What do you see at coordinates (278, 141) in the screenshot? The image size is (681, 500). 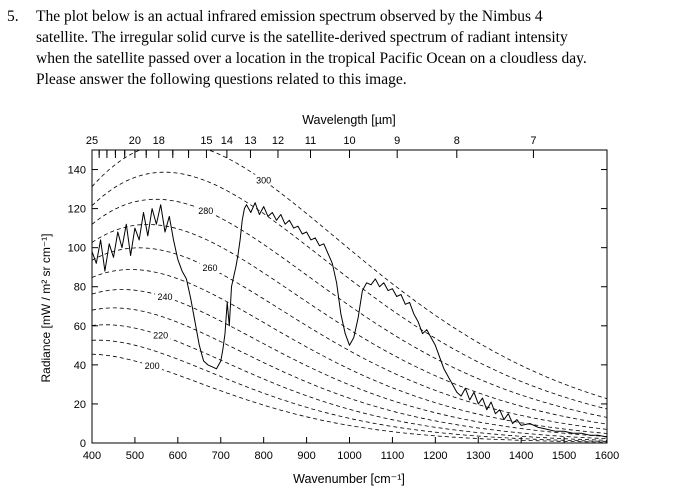 I see `top-tick-label: 12` at bounding box center [278, 141].